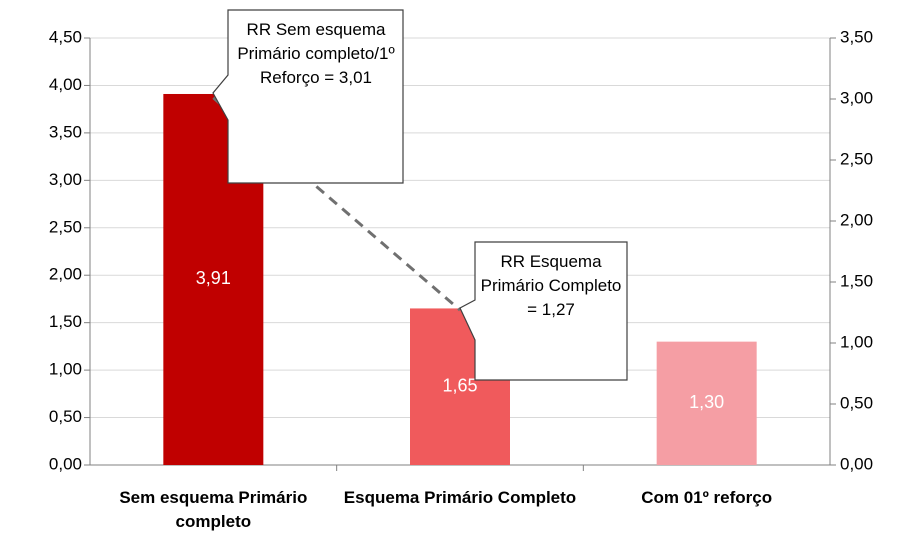  I want to click on x-tick-label: Com 01º reforço, so click(707, 497).